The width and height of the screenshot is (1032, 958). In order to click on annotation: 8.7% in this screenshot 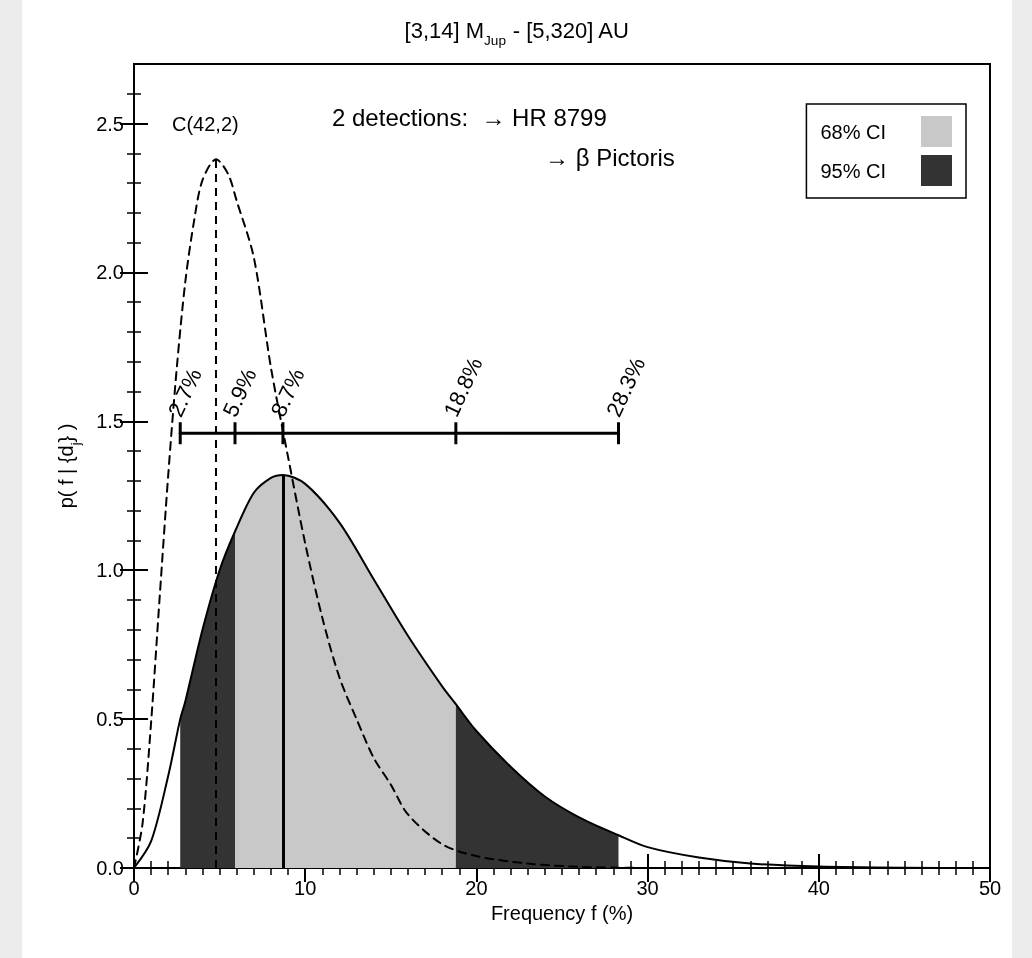, I will do `click(287, 392)`.